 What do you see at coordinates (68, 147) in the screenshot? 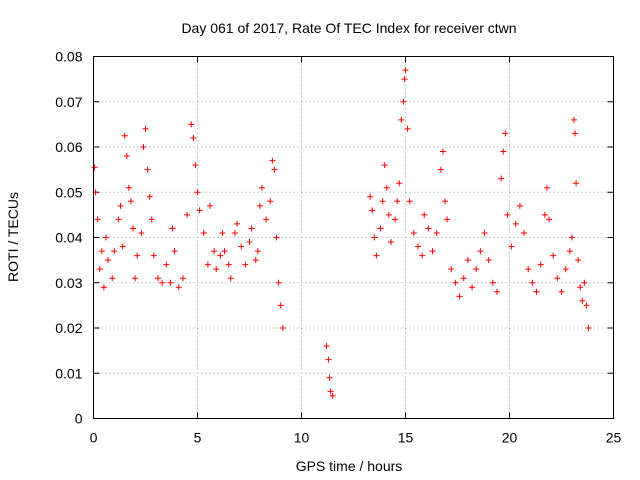
I see `y-tick-label: 0.06` at bounding box center [68, 147].